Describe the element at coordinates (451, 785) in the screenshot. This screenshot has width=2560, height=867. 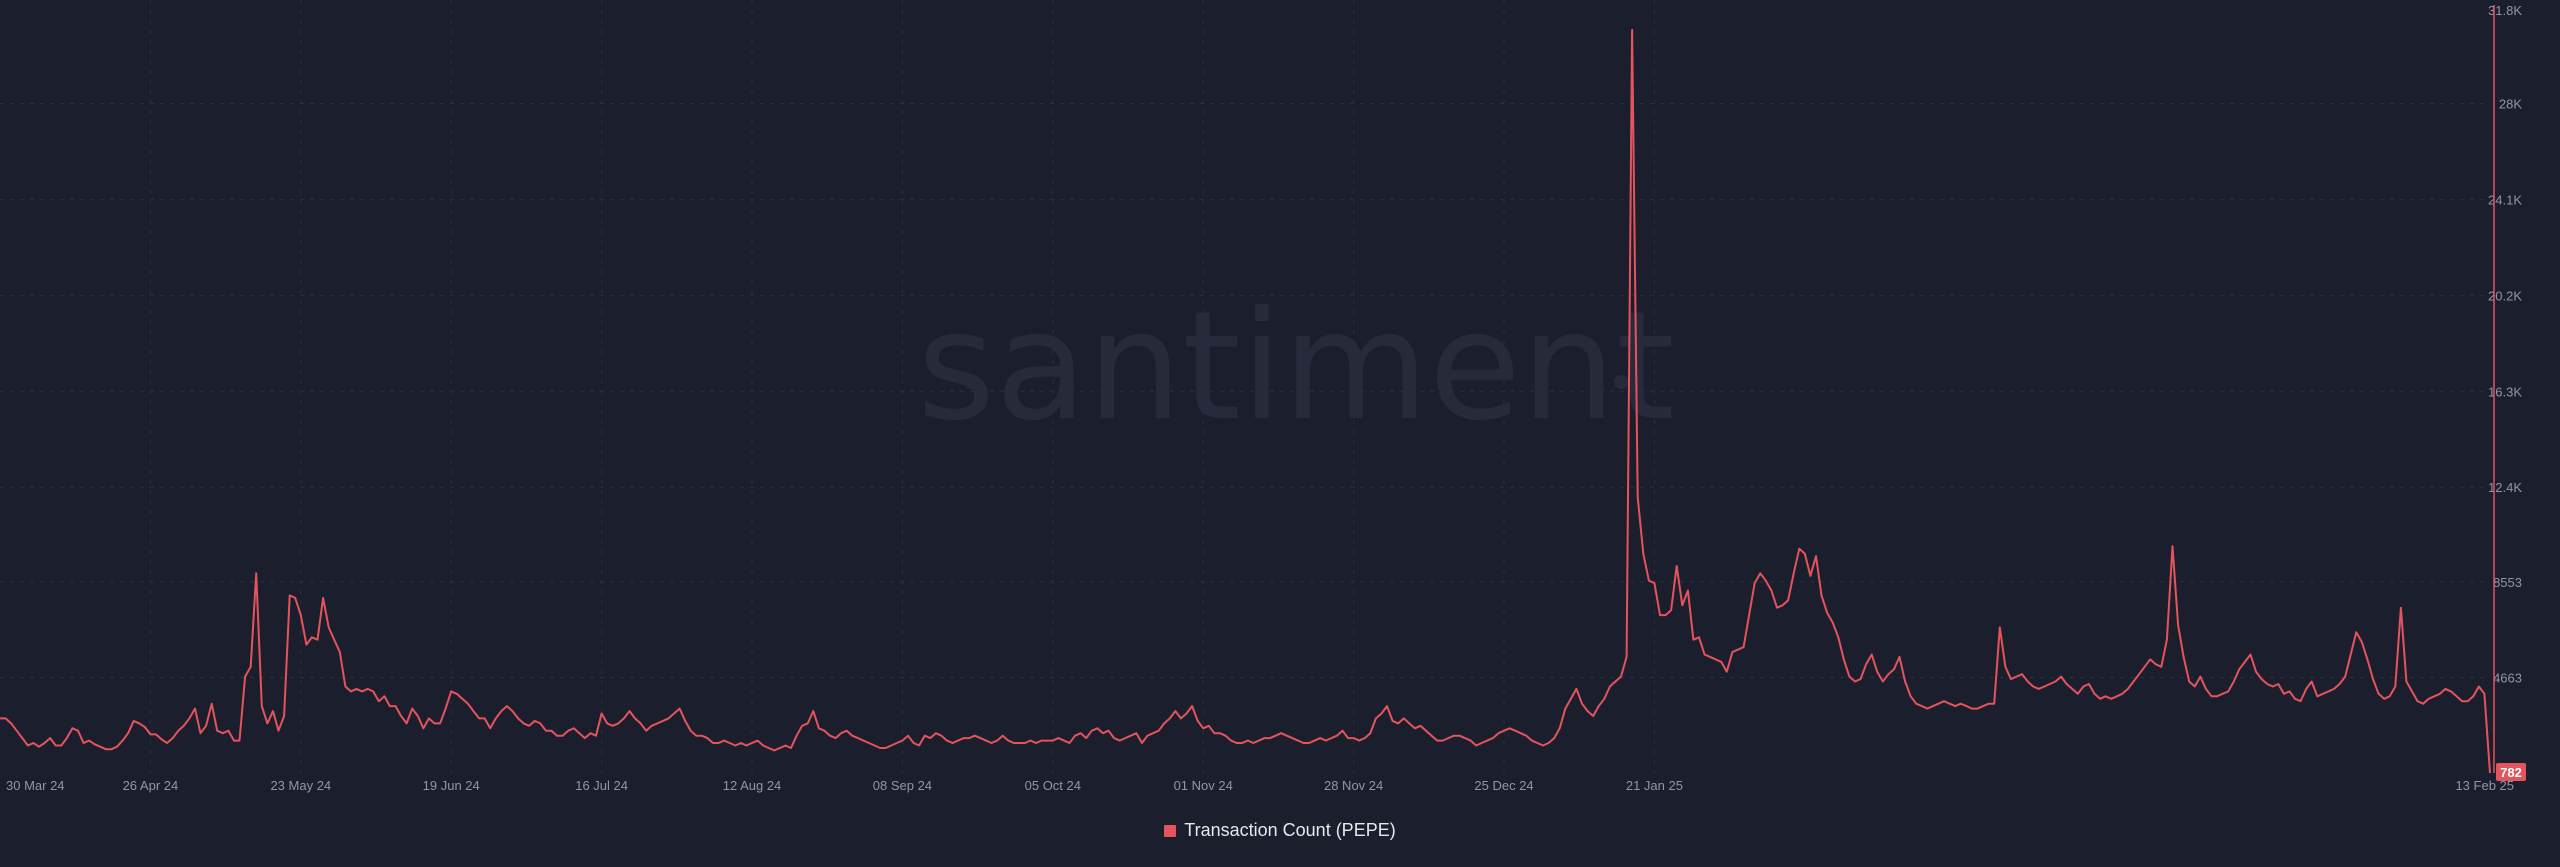
I see `x-tick-label: 19 Jun 24` at that location.